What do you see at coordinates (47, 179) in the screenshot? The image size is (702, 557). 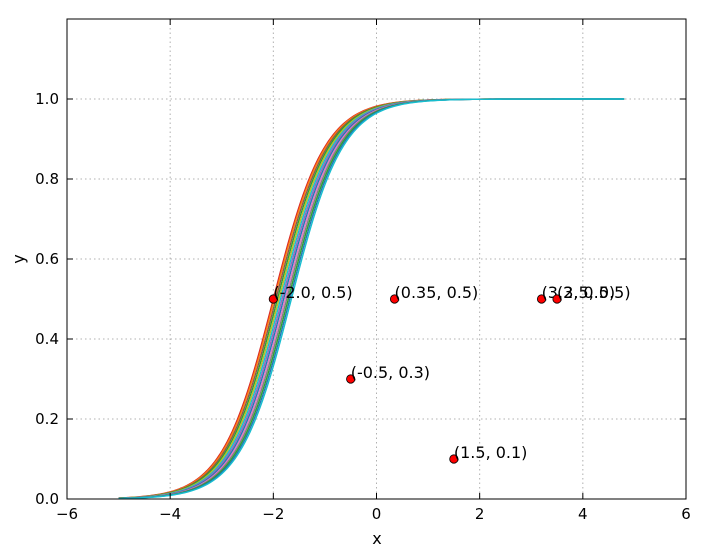 I see `y-tick-label: 0.8` at bounding box center [47, 179].